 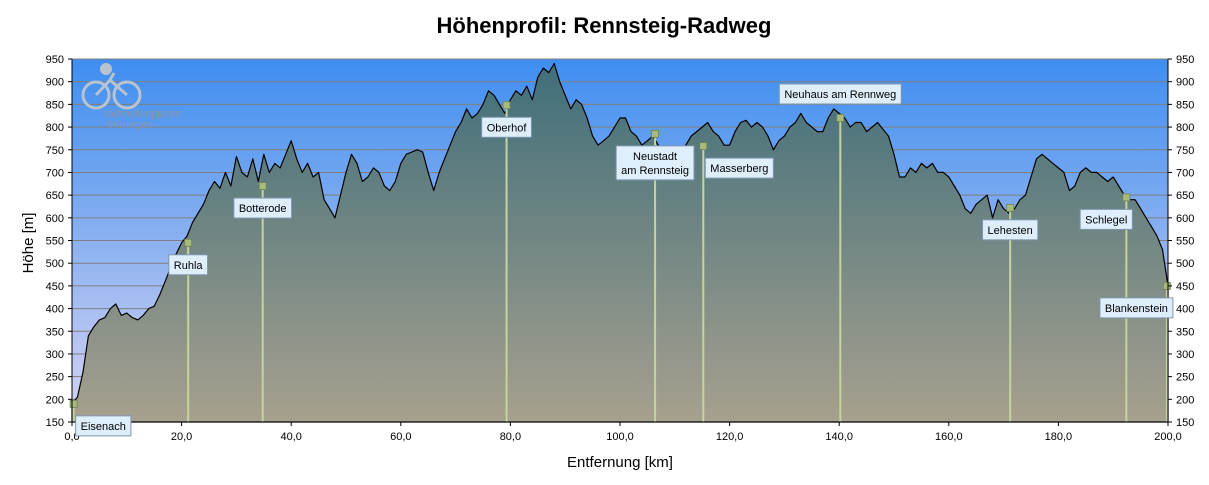 I want to click on x-tick-label: 120,0, so click(x=730, y=437).